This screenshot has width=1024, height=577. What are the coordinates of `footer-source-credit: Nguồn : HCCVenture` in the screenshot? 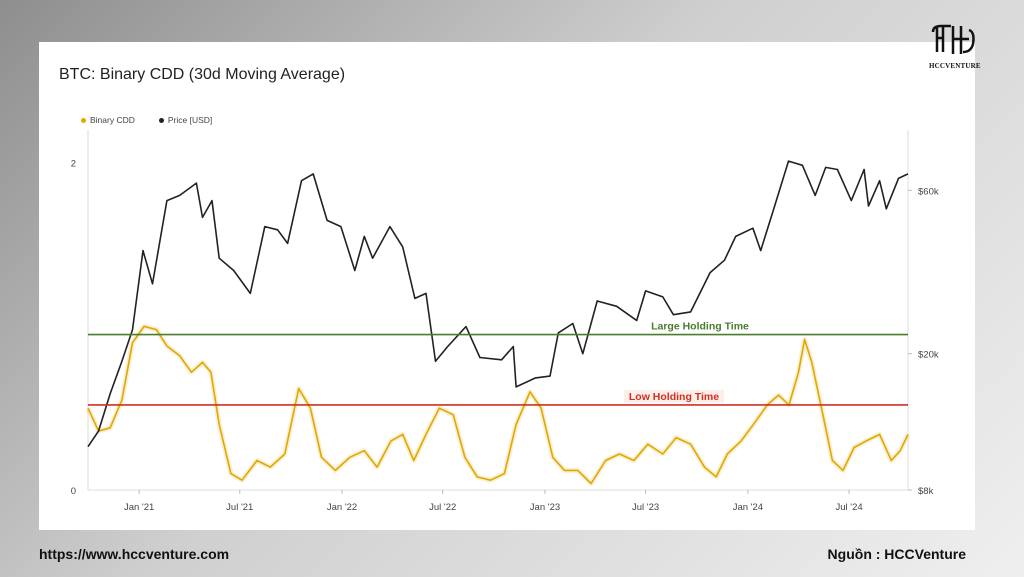 It's located at (896, 554).